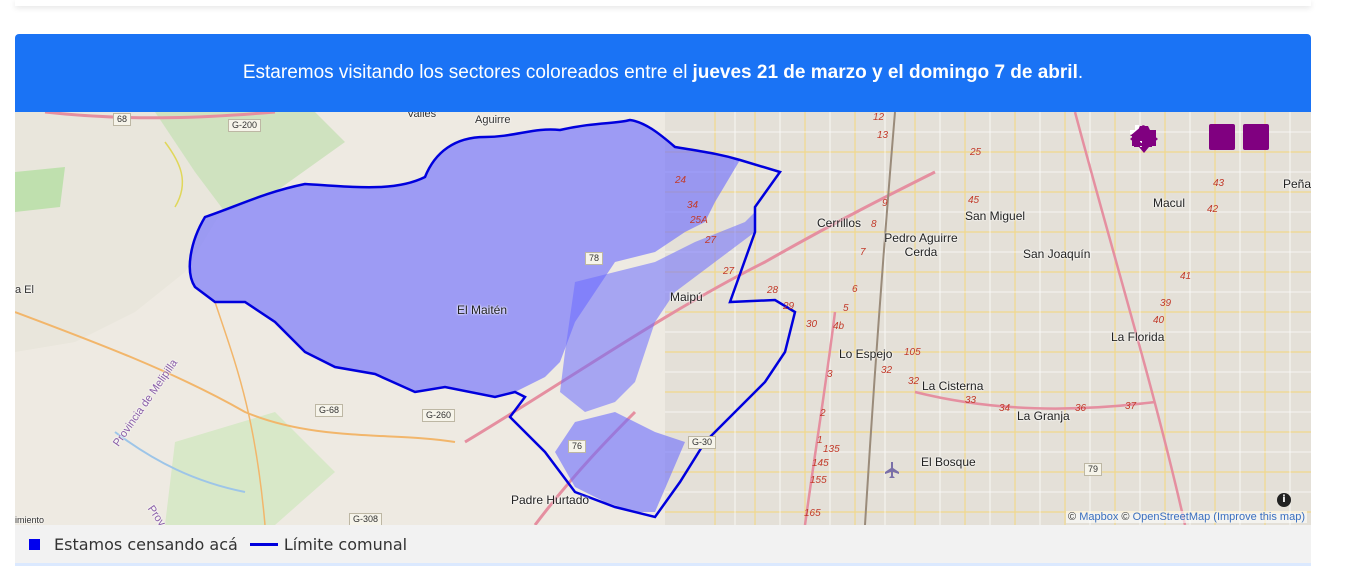 The image size is (1345, 566). I want to click on route-number: 39, so click(1166, 303).